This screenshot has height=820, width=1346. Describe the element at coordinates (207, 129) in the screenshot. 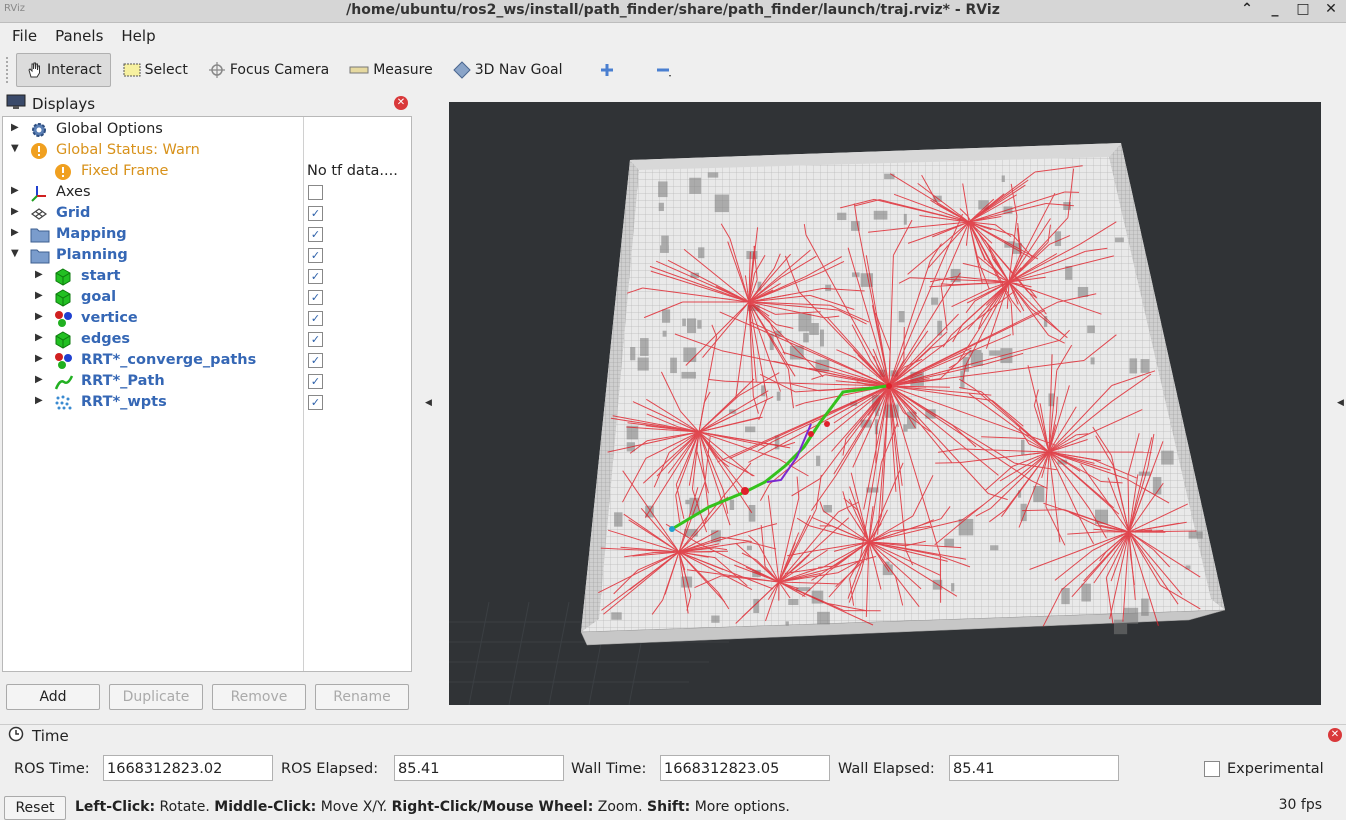

I see `tree-item-global-options: ▶ Global Options` at that location.